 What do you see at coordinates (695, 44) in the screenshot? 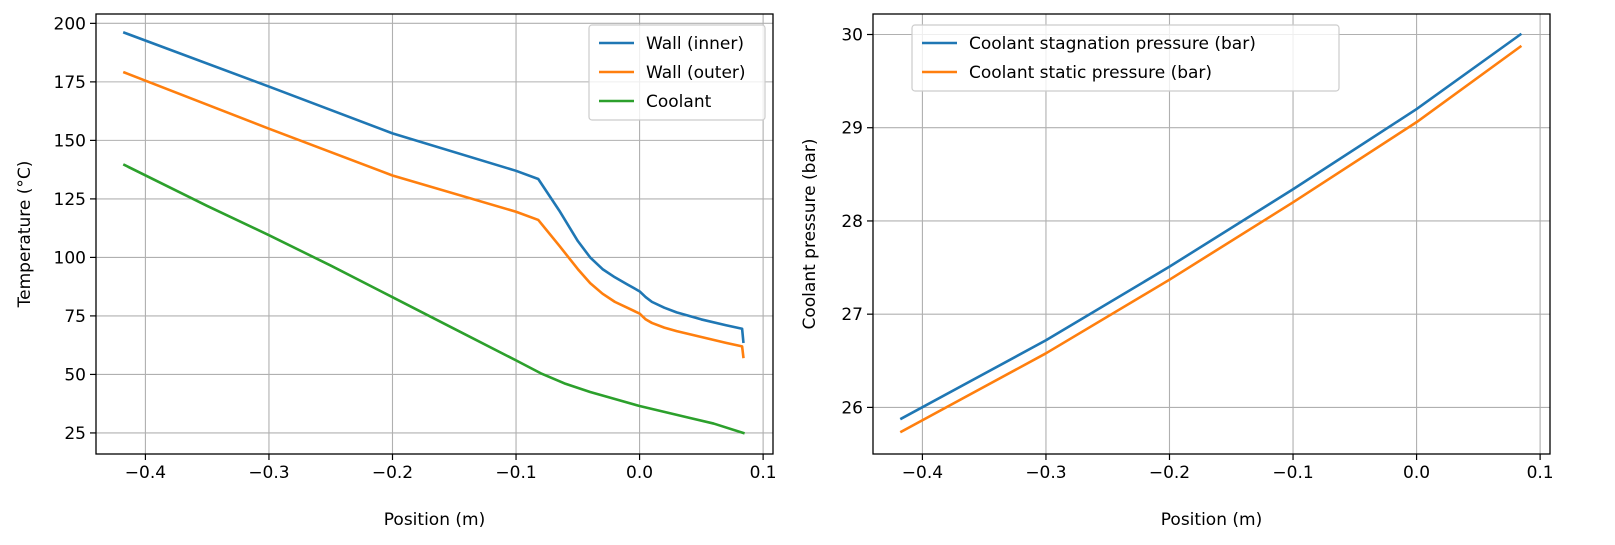
I see `legend-label: Wall (inner)` at bounding box center [695, 44].